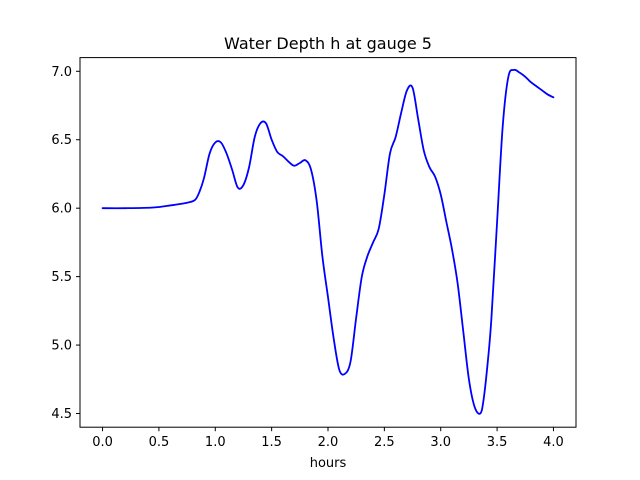 The height and width of the screenshot is (480, 640). I want to click on x-tick-label: 0.5, so click(159, 442).